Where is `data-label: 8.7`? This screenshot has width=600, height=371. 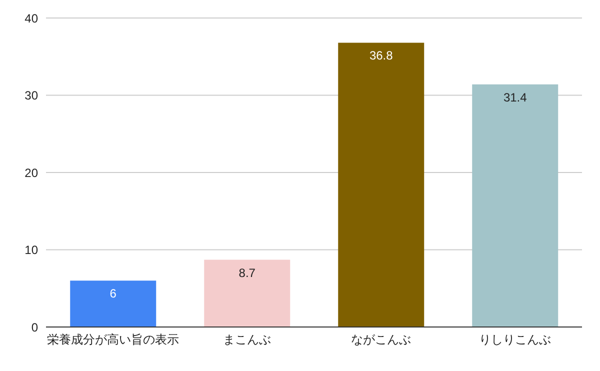 data-label: 8.7 is located at coordinates (247, 273).